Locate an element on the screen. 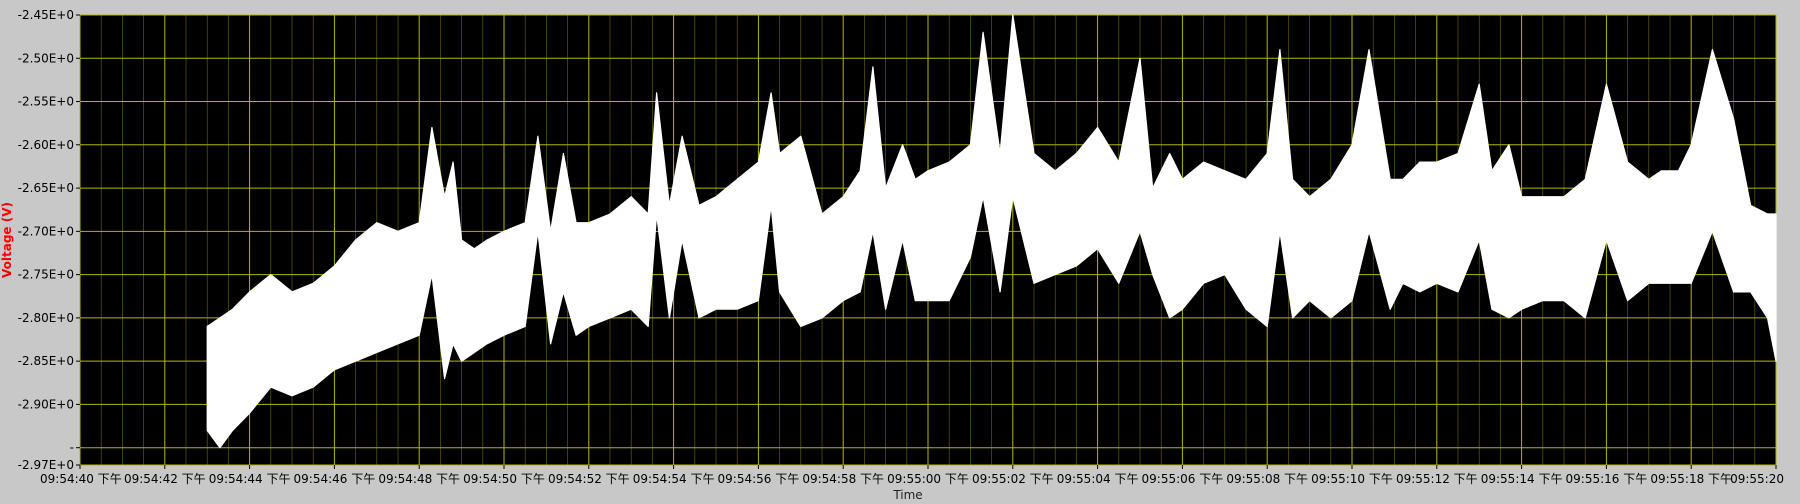  x-tick-label: 09:55:20 is located at coordinates (1757, 479).